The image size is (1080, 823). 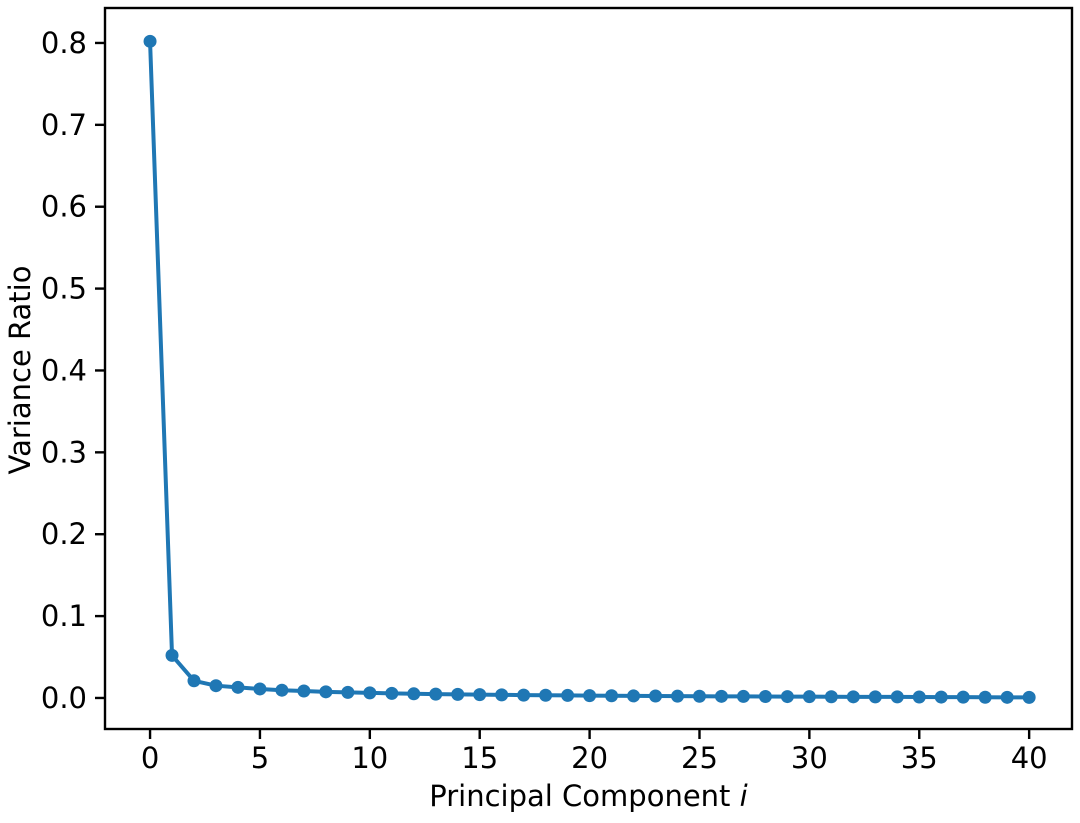 What do you see at coordinates (369, 758) in the screenshot?
I see `x-tick-label: 10` at bounding box center [369, 758].